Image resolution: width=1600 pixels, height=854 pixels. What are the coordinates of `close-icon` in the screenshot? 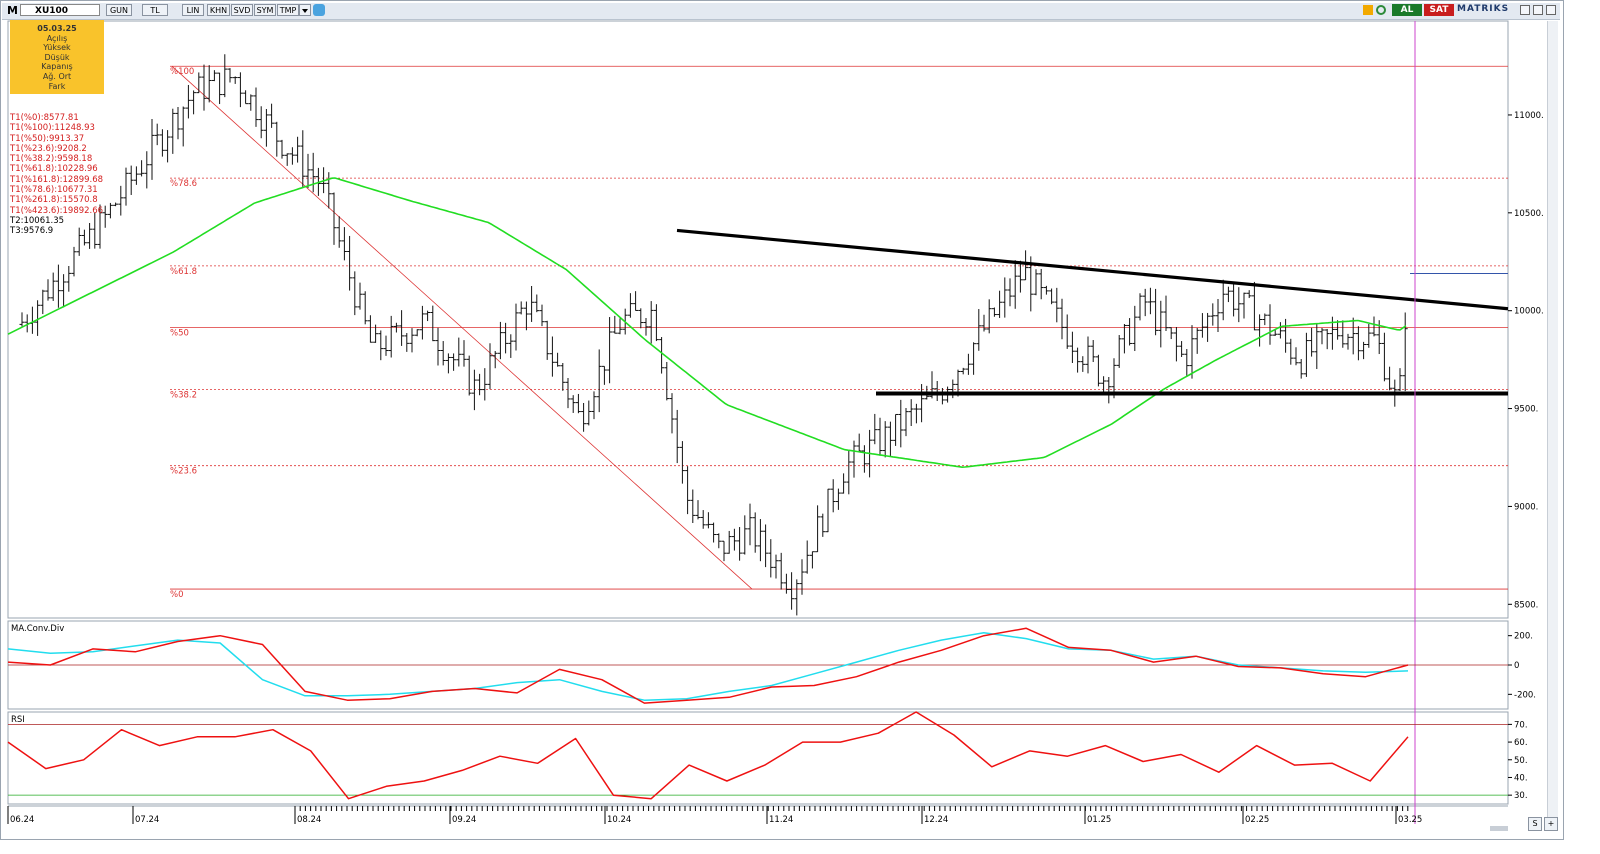 It's located at (1551, 10).